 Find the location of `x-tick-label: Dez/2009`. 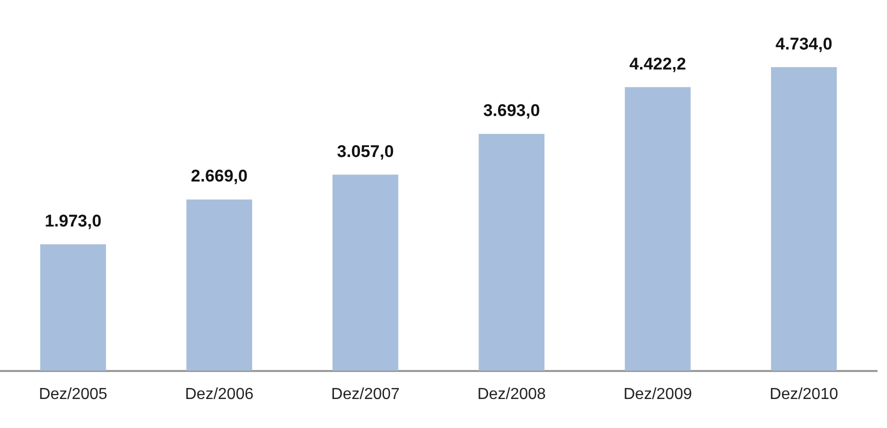

x-tick-label: Dez/2009 is located at coordinates (658, 394).